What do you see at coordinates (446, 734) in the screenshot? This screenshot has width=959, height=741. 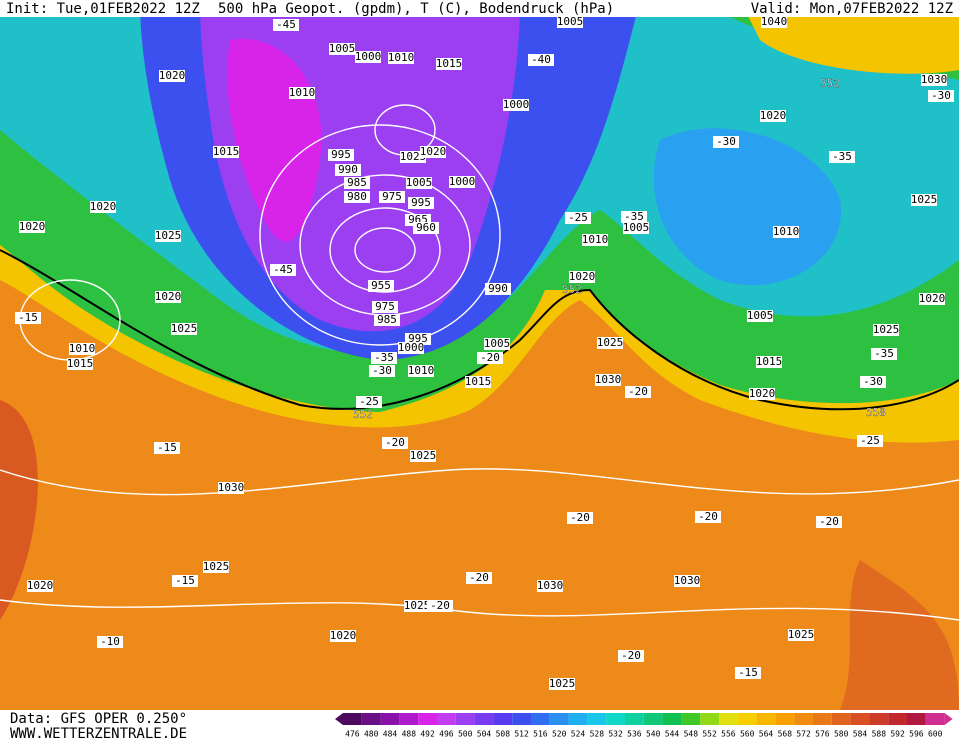 I see `colorbar-label: 496` at bounding box center [446, 734].